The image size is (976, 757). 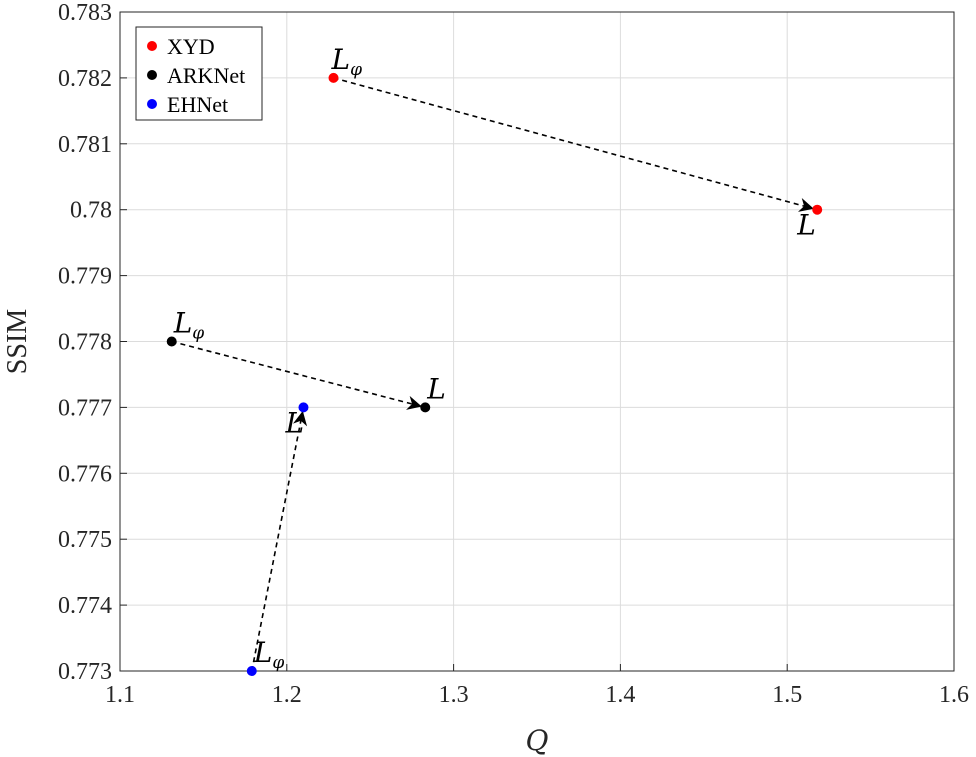 What do you see at coordinates (85, 540) in the screenshot?
I see `y-tick-label: 0.775` at bounding box center [85, 540].